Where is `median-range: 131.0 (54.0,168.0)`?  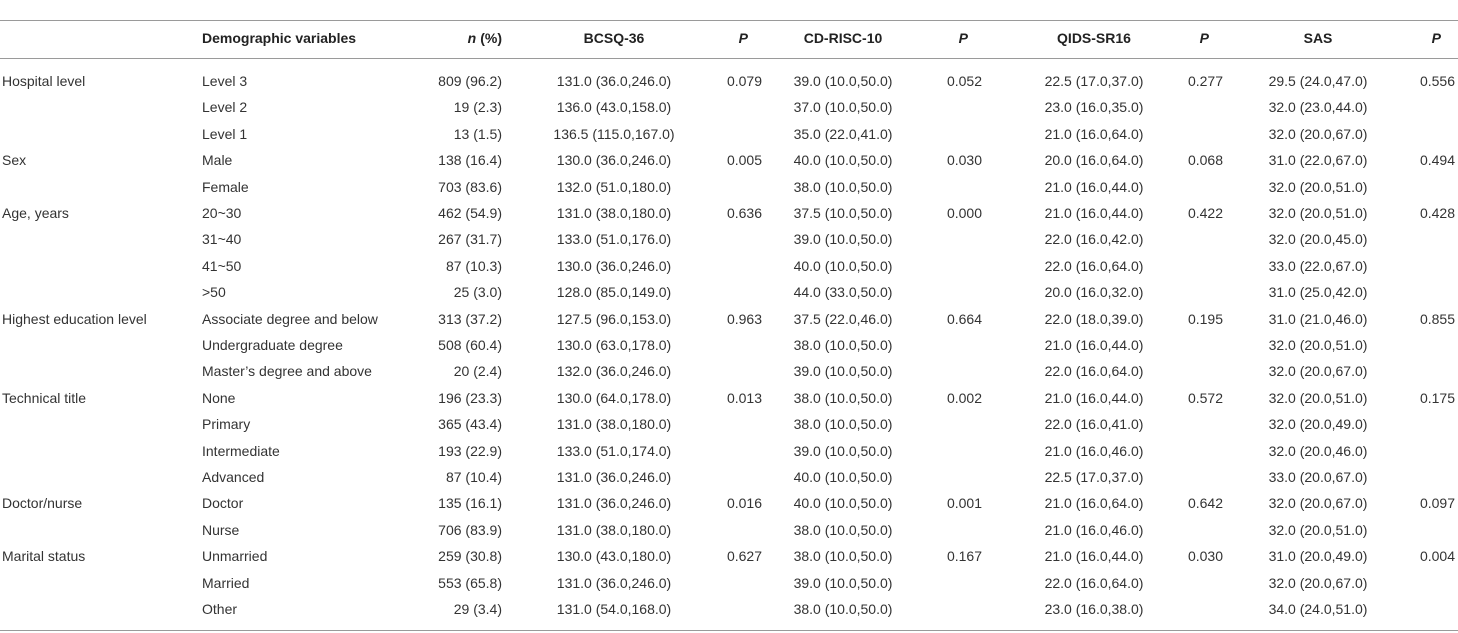
median-range: 131.0 (54.0,168.0) is located at coordinates (614, 609).